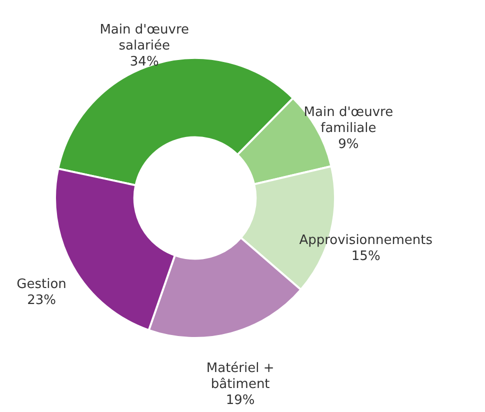  I want to click on data-label: 15%, so click(365, 256).